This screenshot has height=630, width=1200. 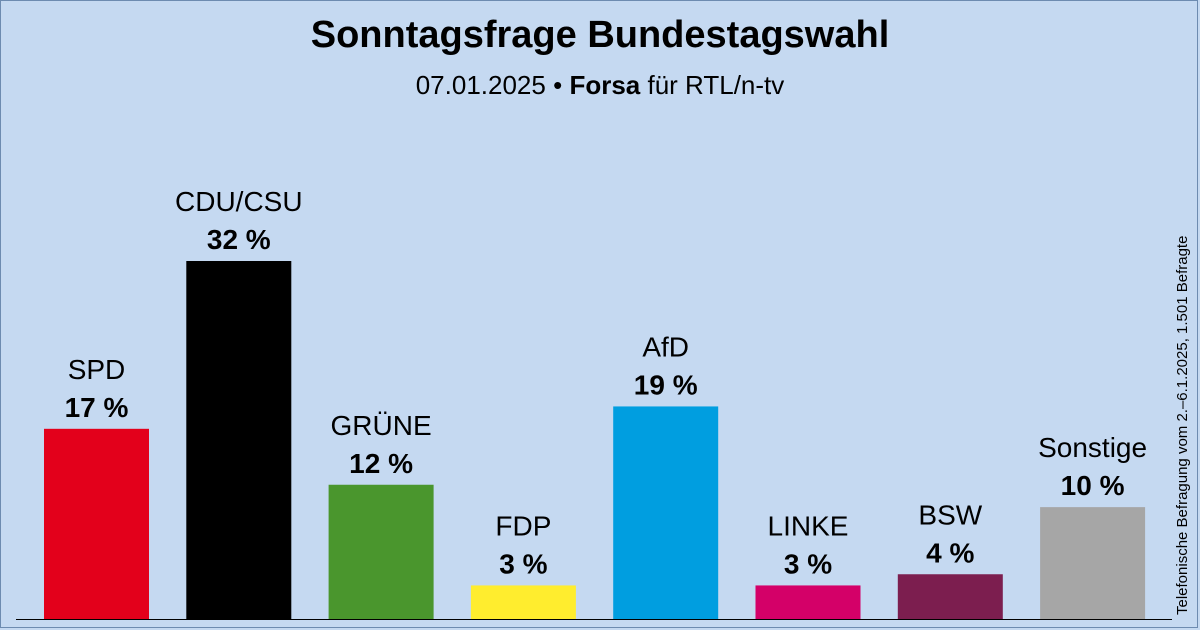 What do you see at coordinates (381, 551) in the screenshot?
I see `bar-gruene` at bounding box center [381, 551].